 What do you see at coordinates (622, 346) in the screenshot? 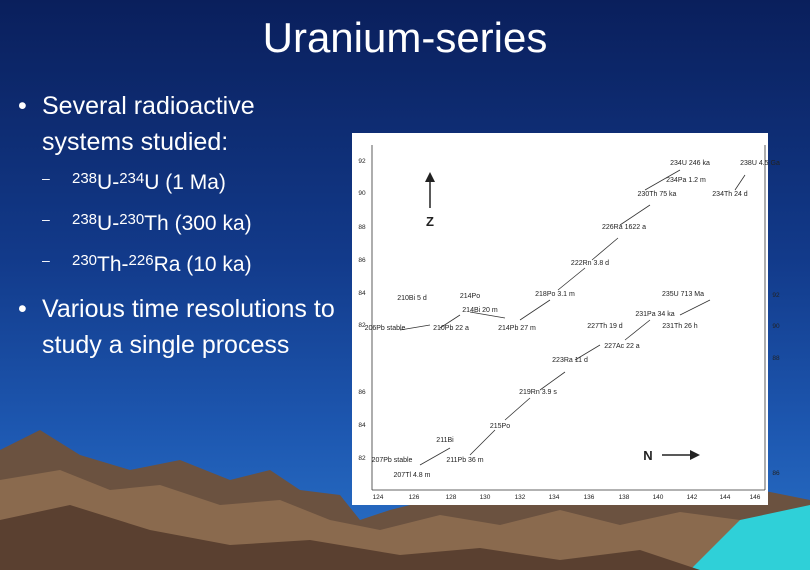
I see `nuclide-label: 227Ac 22 a` at bounding box center [622, 346].